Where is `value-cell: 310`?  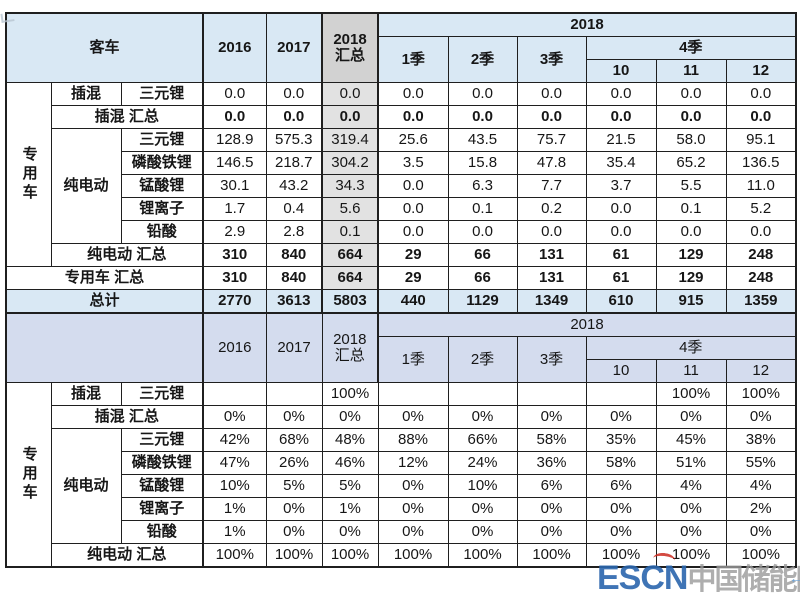
value-cell: 310 is located at coordinates (234, 278).